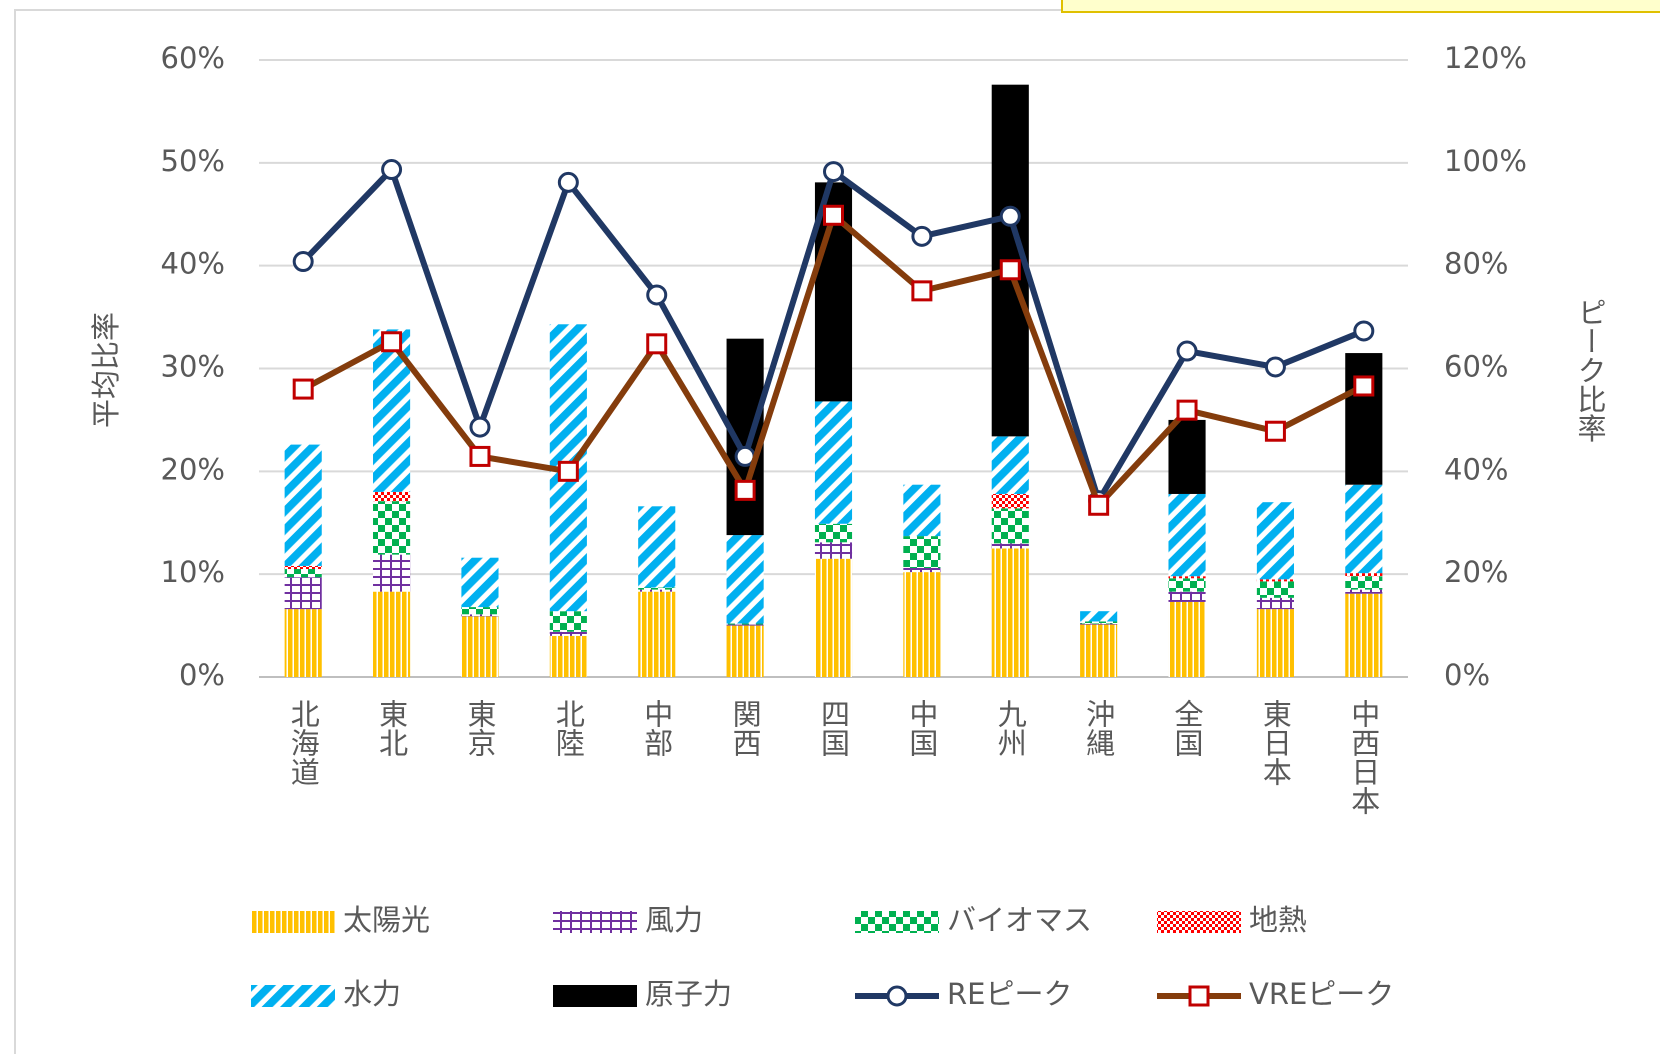 Image resolution: width=1660 pixels, height=1054 pixels. I want to click on tooltip-edge, so click(1360, 6).